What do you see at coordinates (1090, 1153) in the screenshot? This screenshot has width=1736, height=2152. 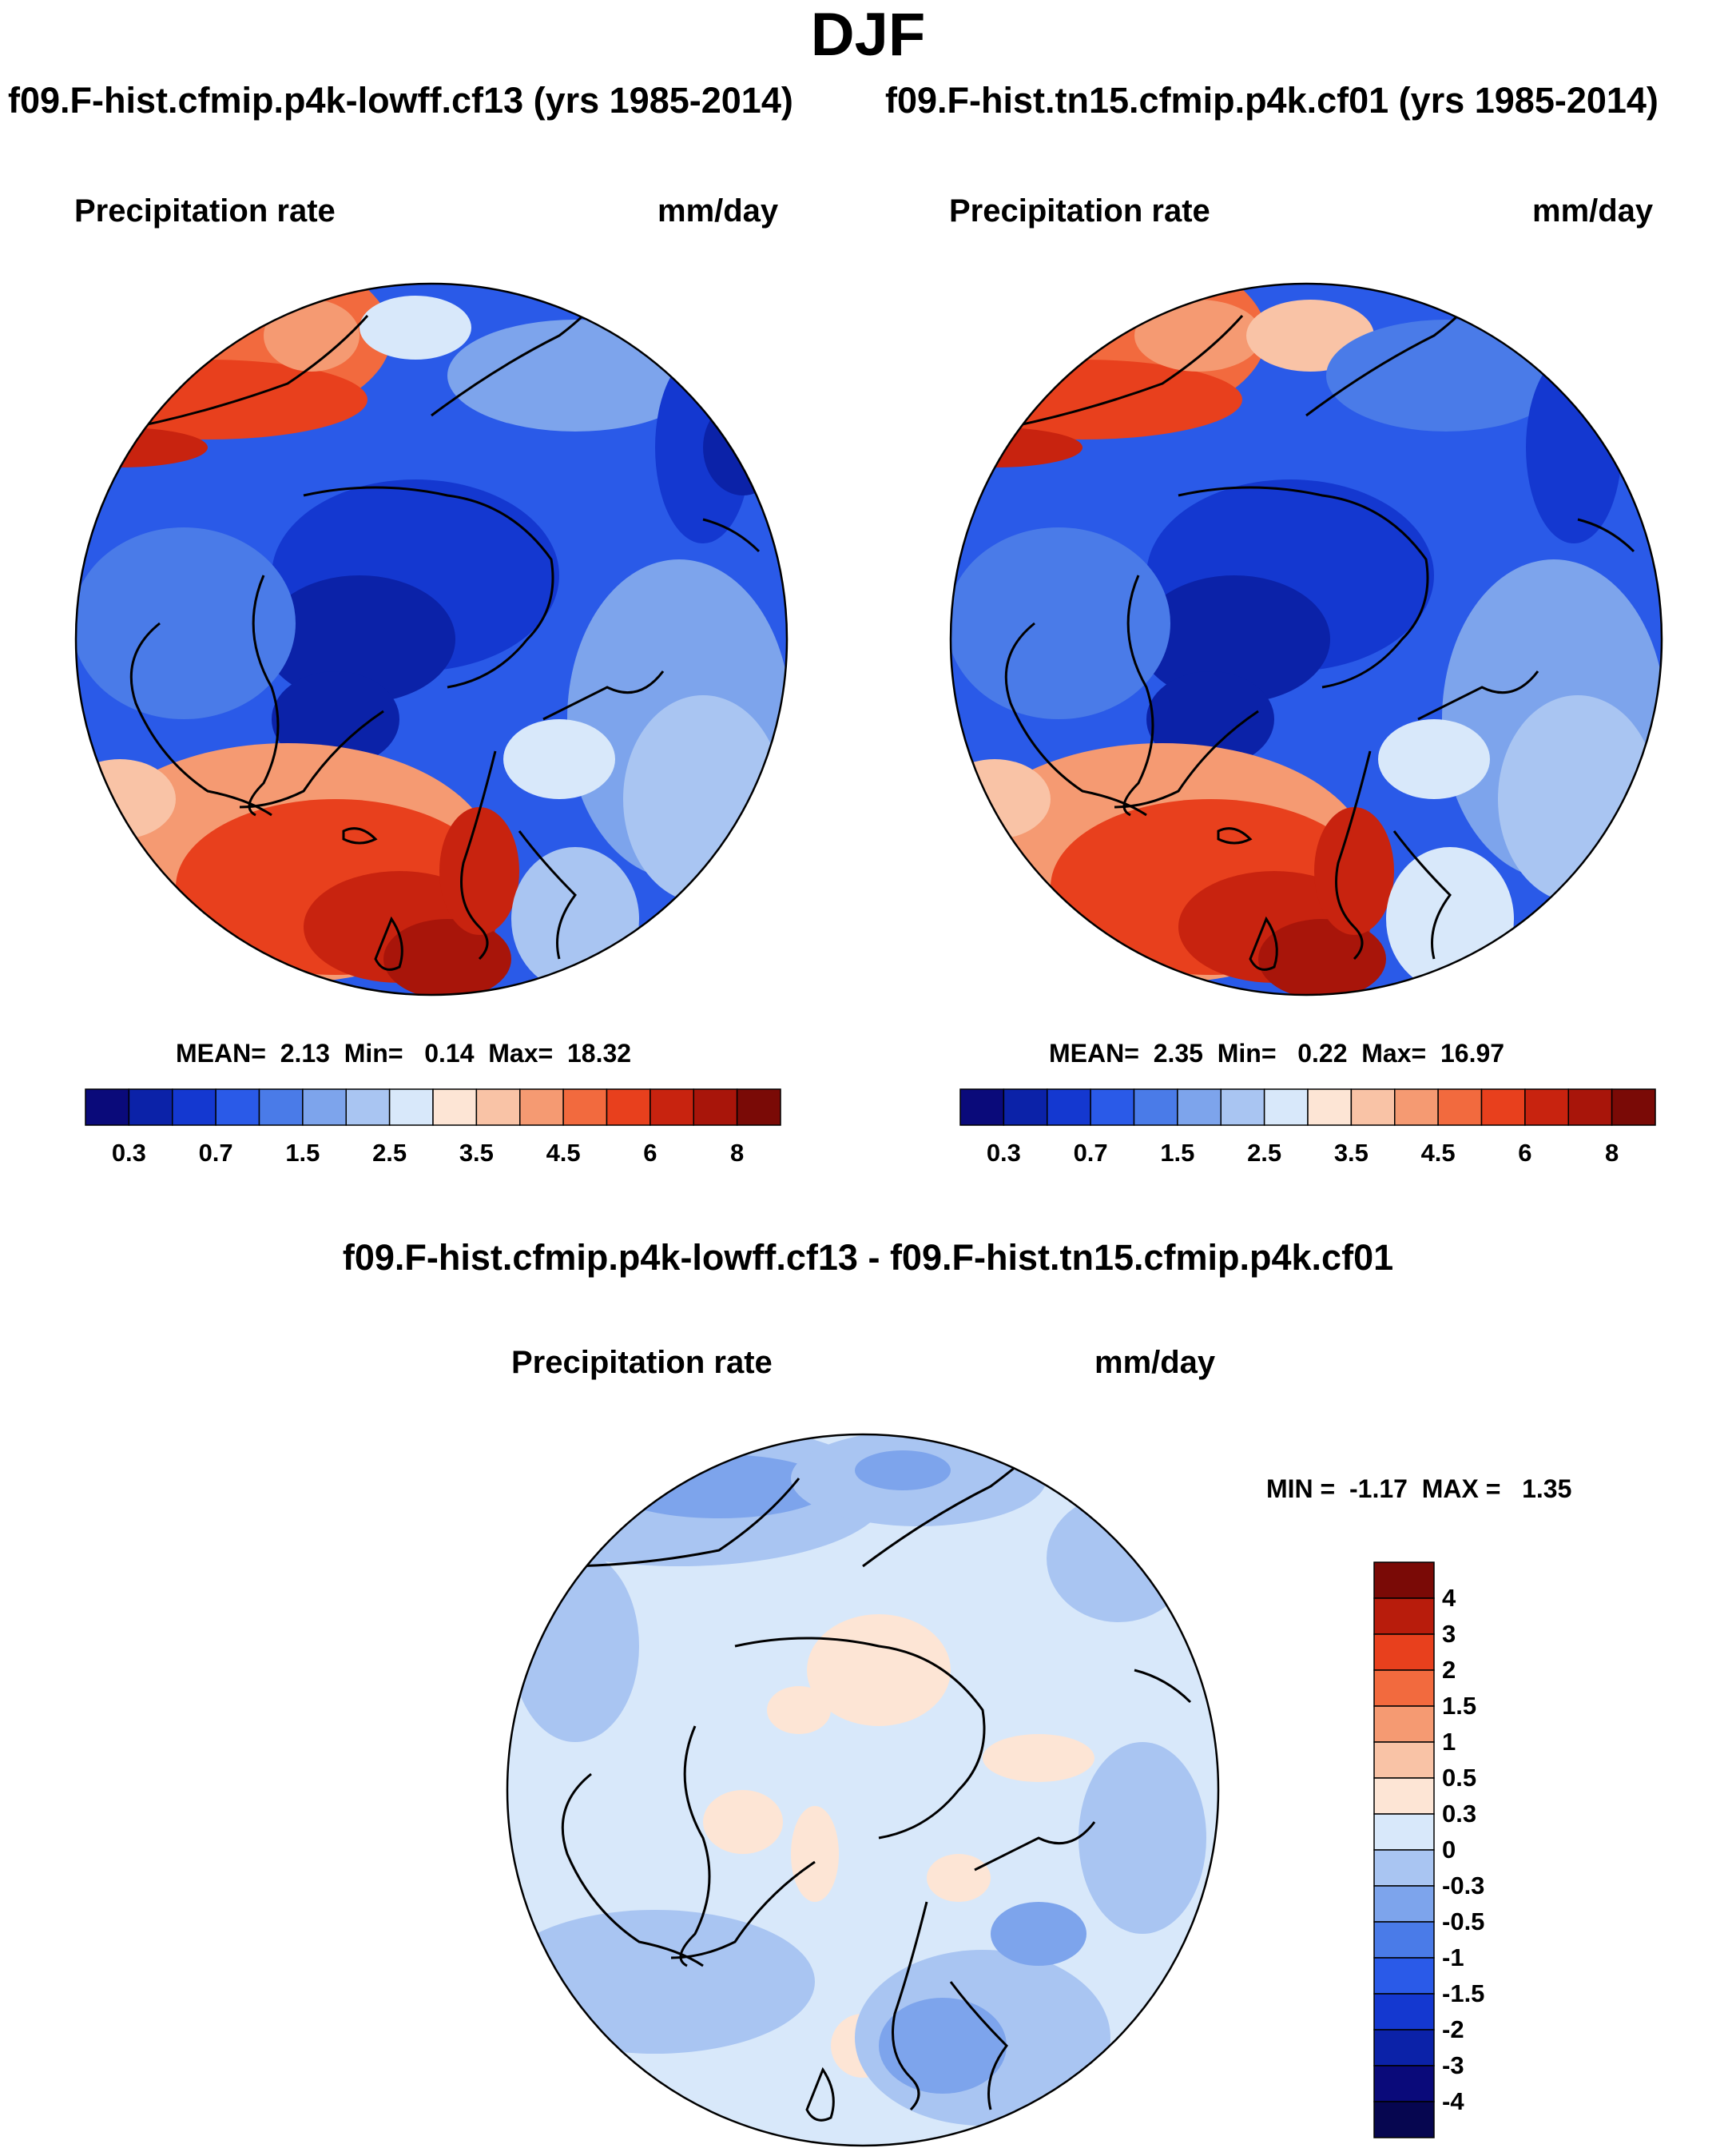 I see `panel-b-colorbar-tick-label: 0.7` at bounding box center [1090, 1153].